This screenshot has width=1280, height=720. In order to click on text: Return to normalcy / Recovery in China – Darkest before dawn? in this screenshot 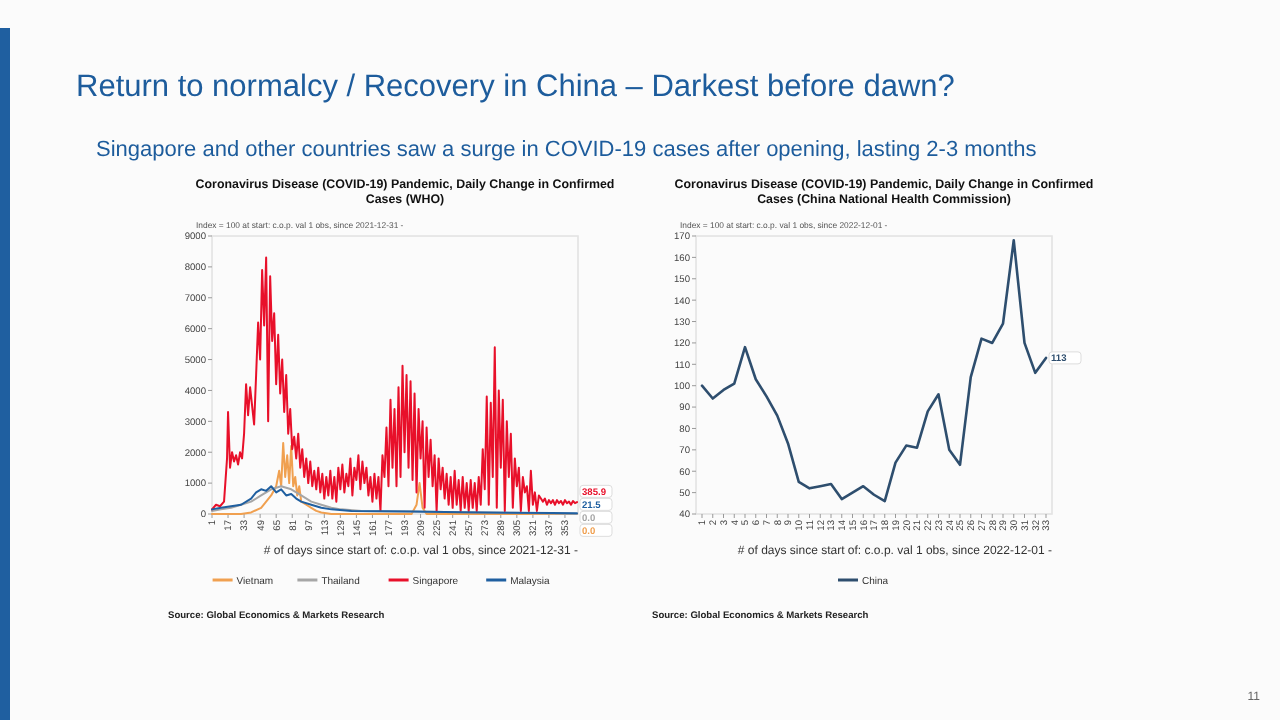, I will do `click(516, 87)`.